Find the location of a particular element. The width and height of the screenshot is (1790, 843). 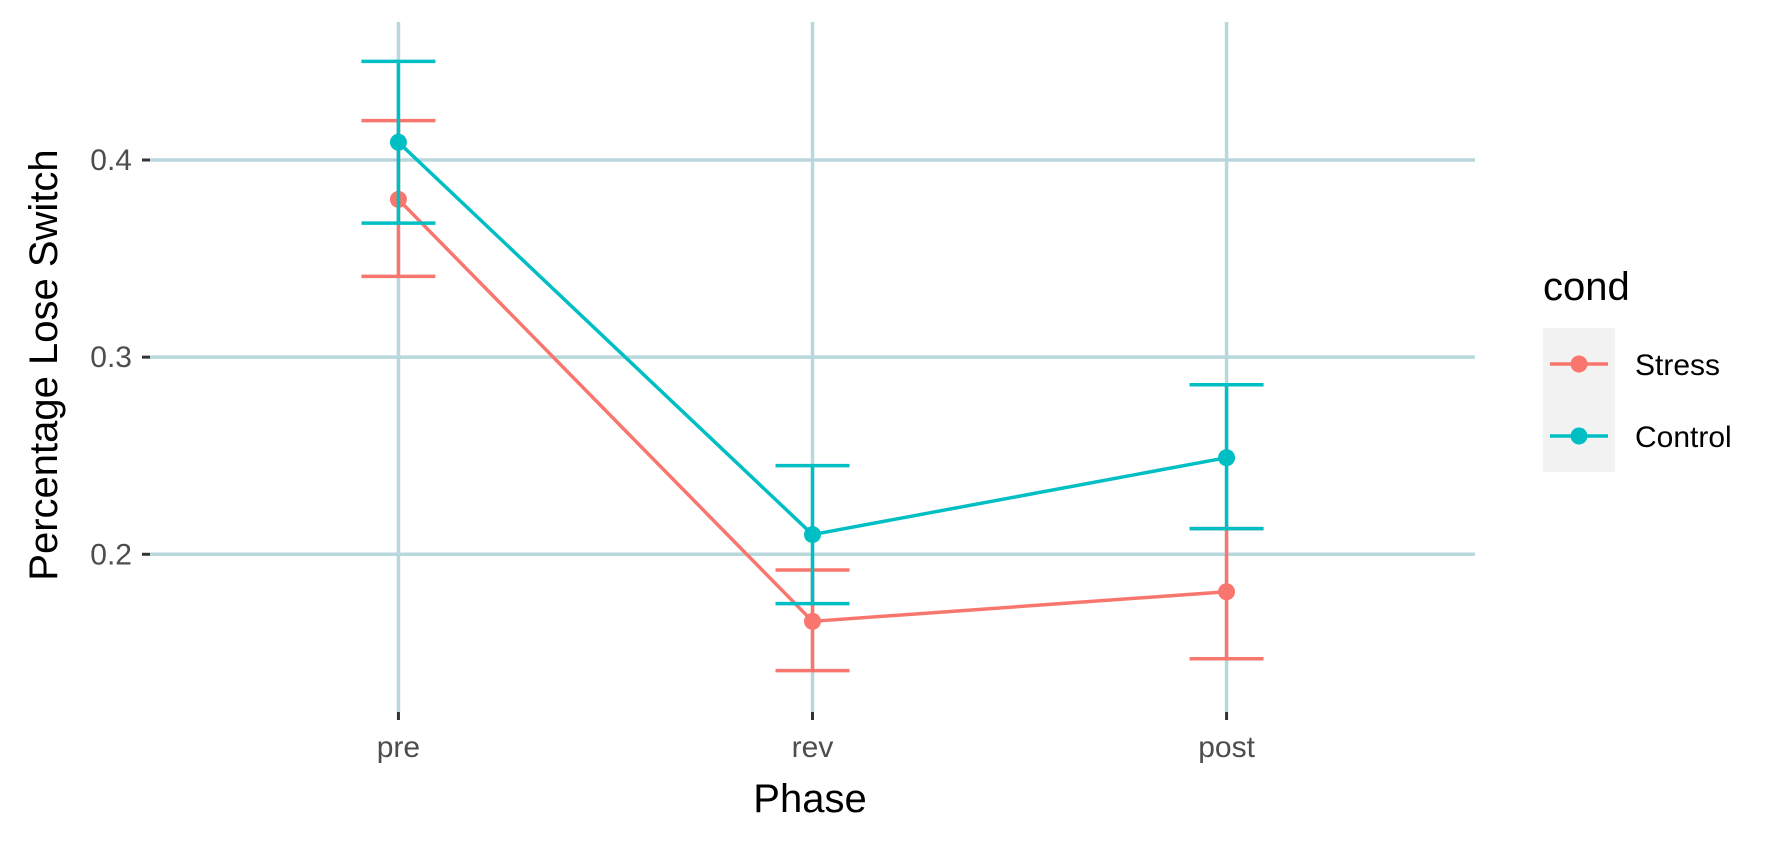

x-axis-title: Phase is located at coordinates (809, 799).